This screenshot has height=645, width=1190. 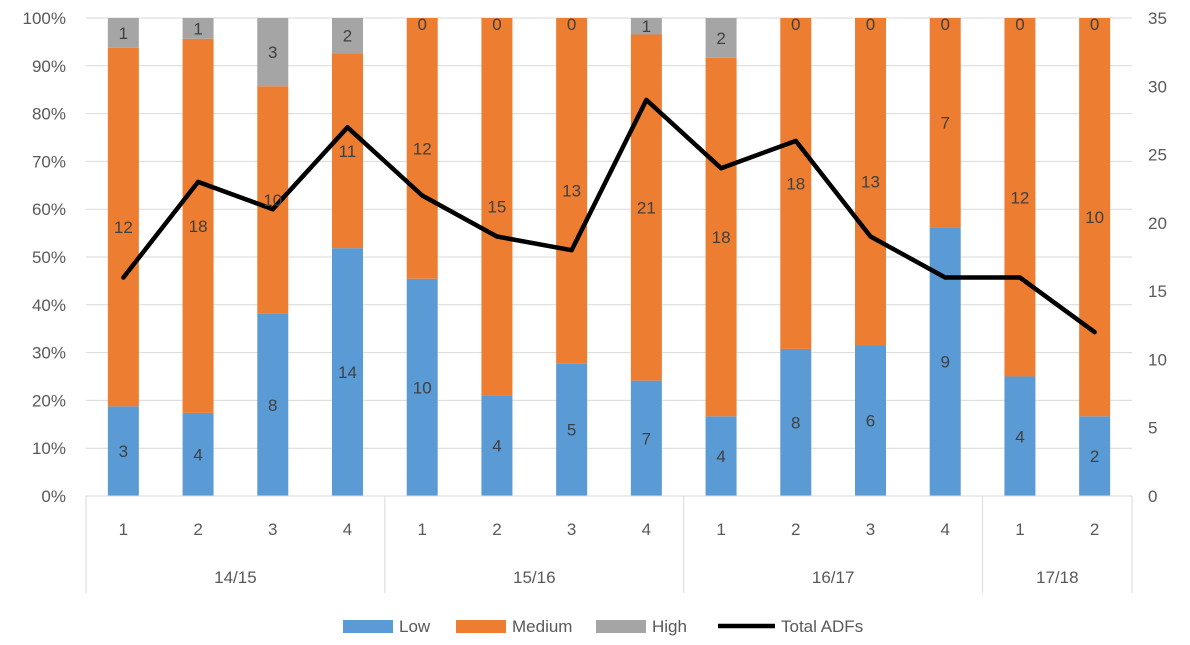 What do you see at coordinates (49, 353) in the screenshot?
I see `y-primary-tick-label: 30%` at bounding box center [49, 353].